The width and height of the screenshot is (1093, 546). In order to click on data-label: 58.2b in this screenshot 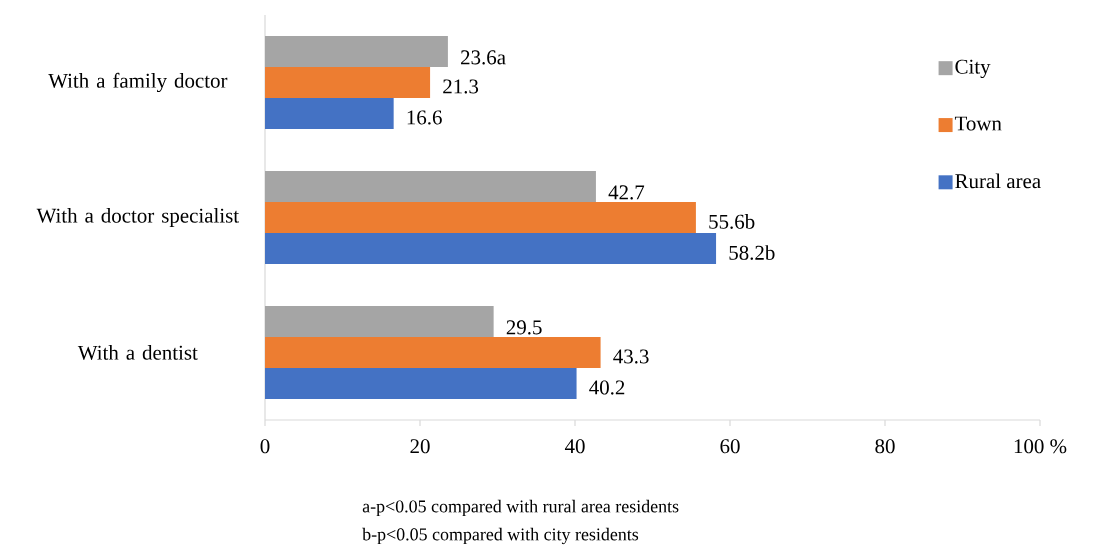, I will do `click(752, 252)`.